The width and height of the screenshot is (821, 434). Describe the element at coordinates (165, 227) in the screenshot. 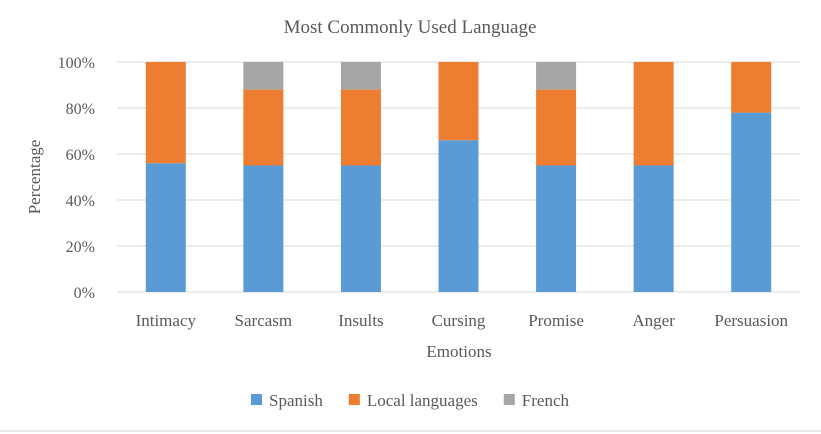

I see `bar-intimacy-spanish` at that location.